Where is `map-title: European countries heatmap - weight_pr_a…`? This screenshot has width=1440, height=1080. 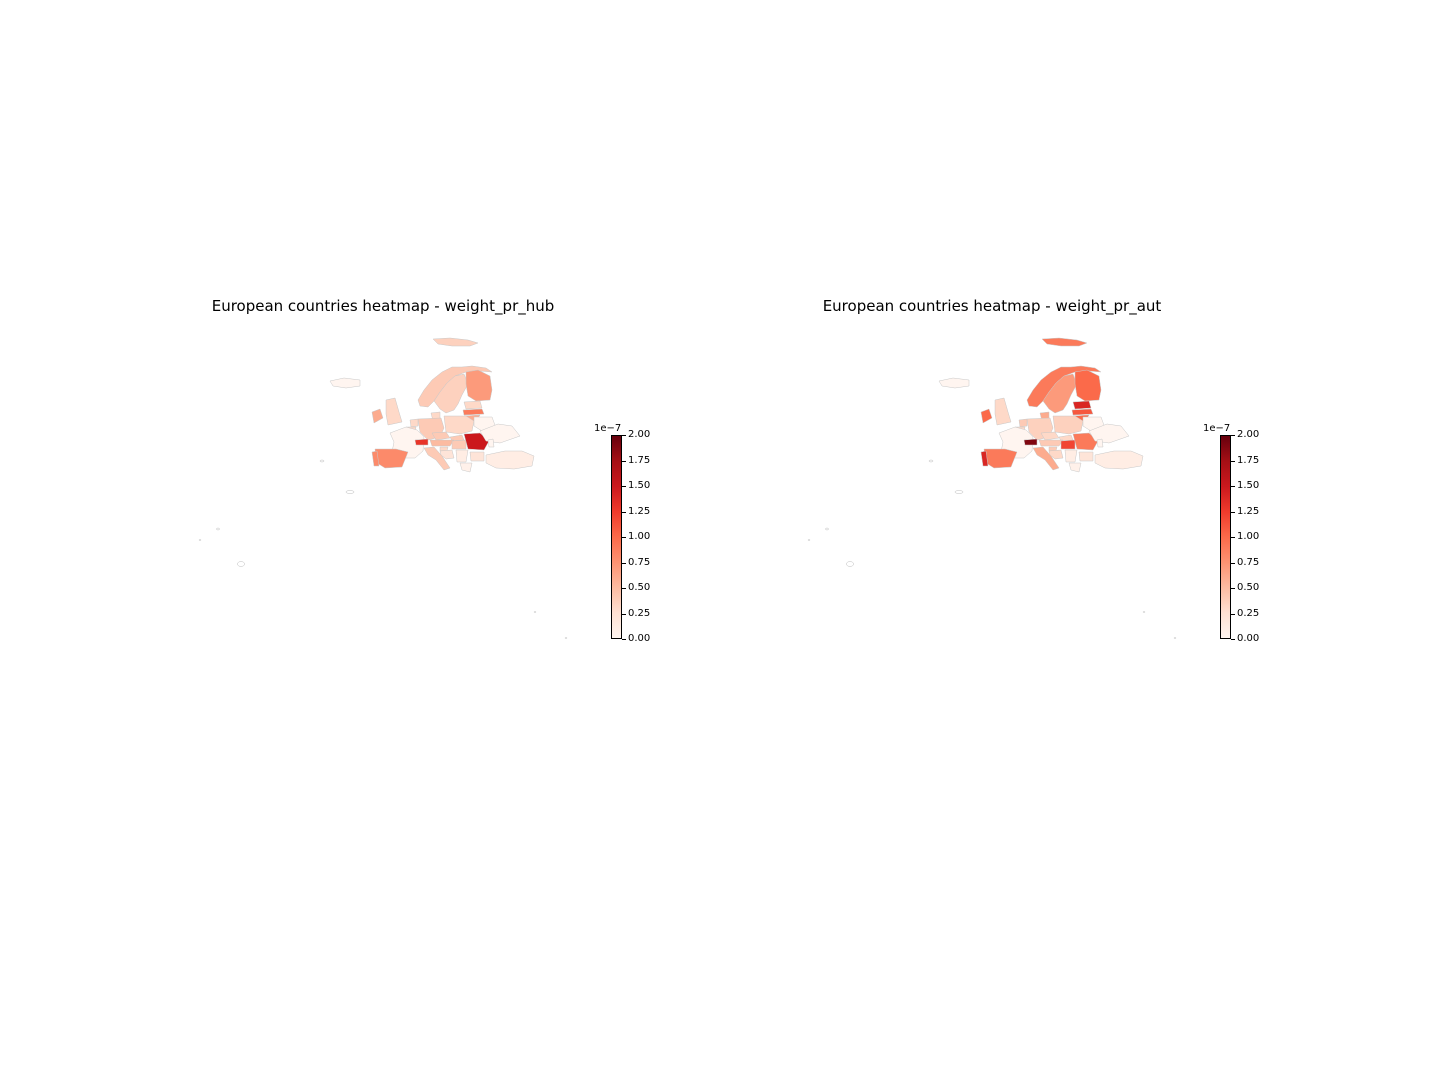
map-title: European countries heatmap - weight_pr_a… is located at coordinates (992, 306).